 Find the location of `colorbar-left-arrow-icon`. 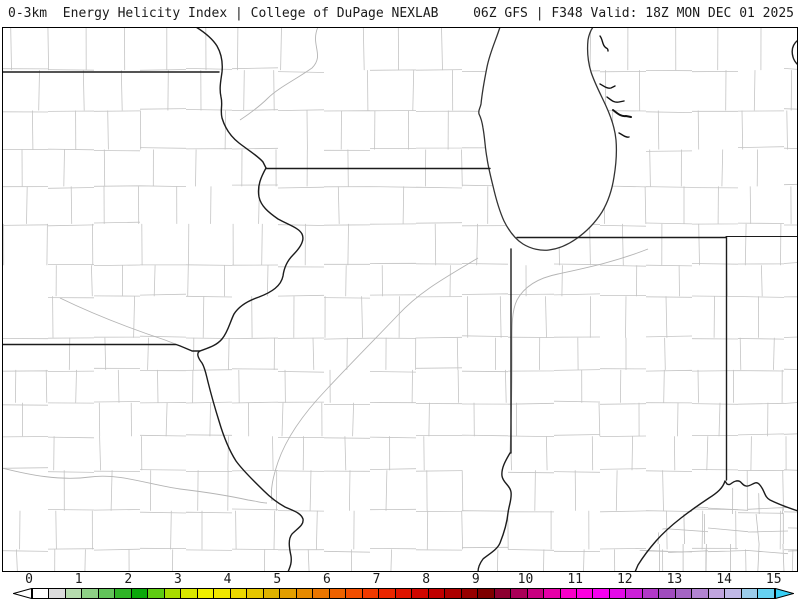

colorbar-left-arrow-icon is located at coordinates (22, 593).